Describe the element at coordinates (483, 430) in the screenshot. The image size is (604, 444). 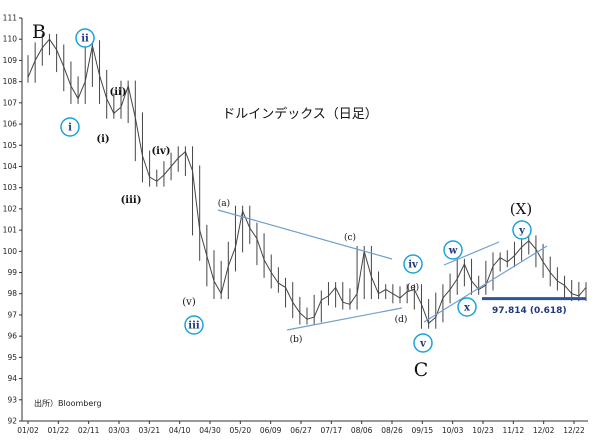
I see `x-tick-label: 10/23` at that location.